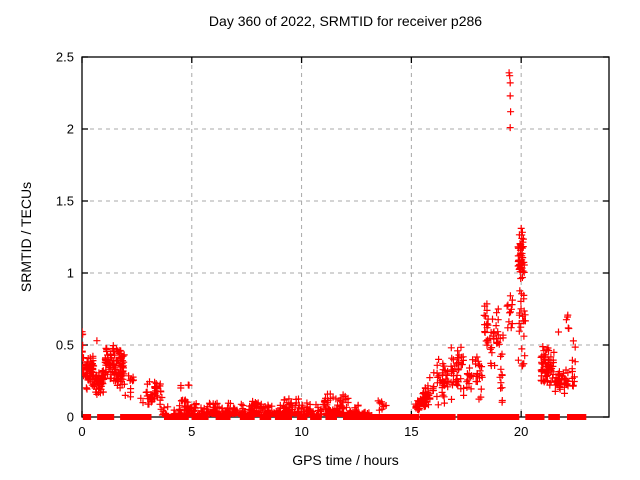 The image size is (640, 480). Describe the element at coordinates (345, 460) in the screenshot. I see `x-axis-label: GPS time / hours` at that location.